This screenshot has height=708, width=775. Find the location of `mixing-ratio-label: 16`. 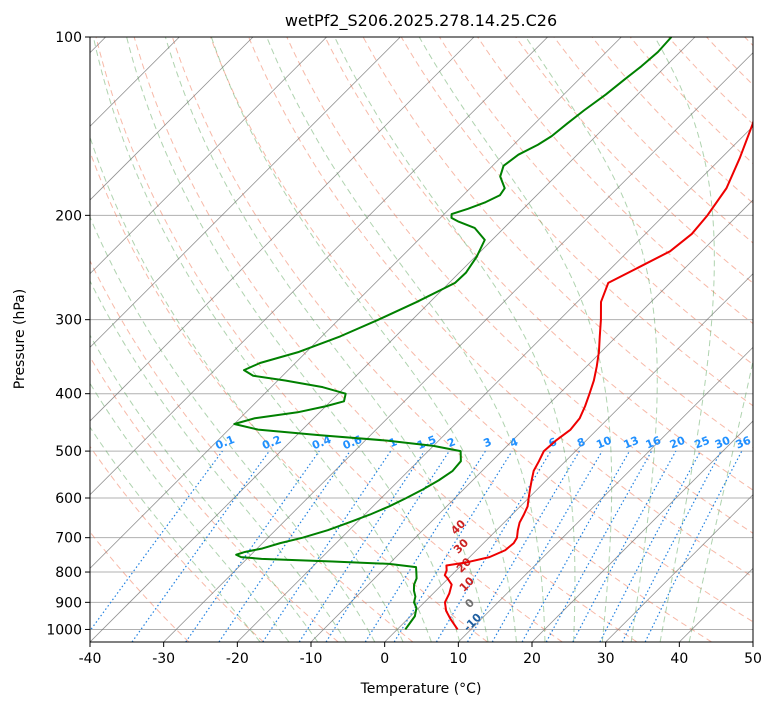

mixing-ratio-label: 16 is located at coordinates (653, 443).